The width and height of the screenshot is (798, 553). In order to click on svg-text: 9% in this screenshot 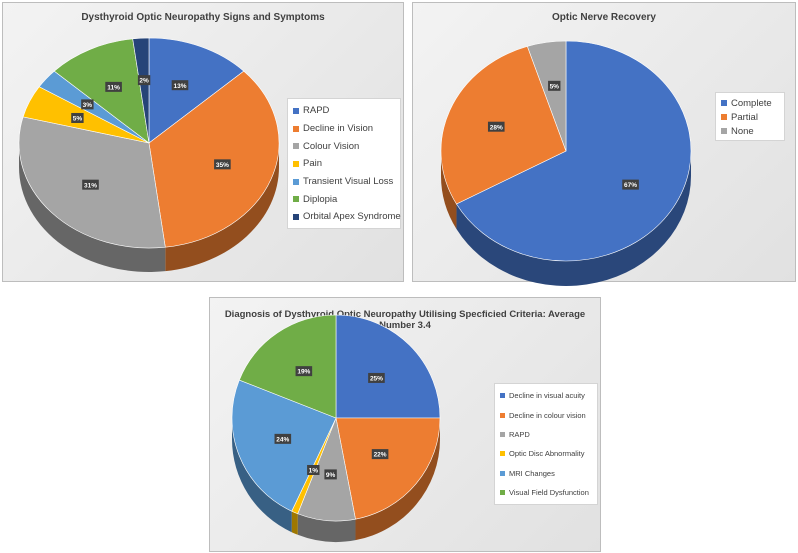, I will do `click(331, 475)`.